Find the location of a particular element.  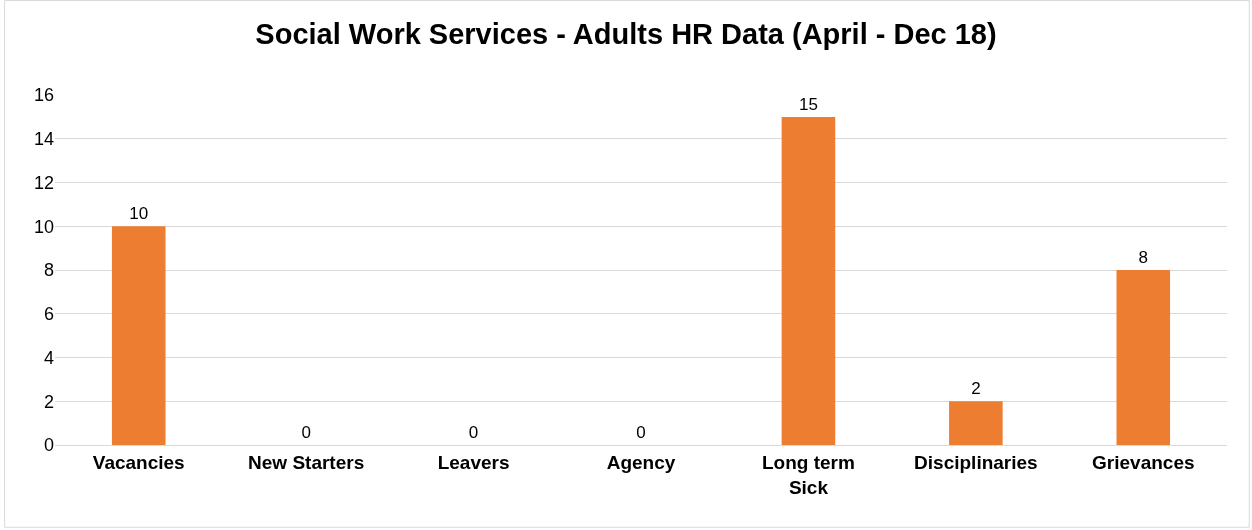

y-tick-label: 6 is located at coordinates (48, 314).